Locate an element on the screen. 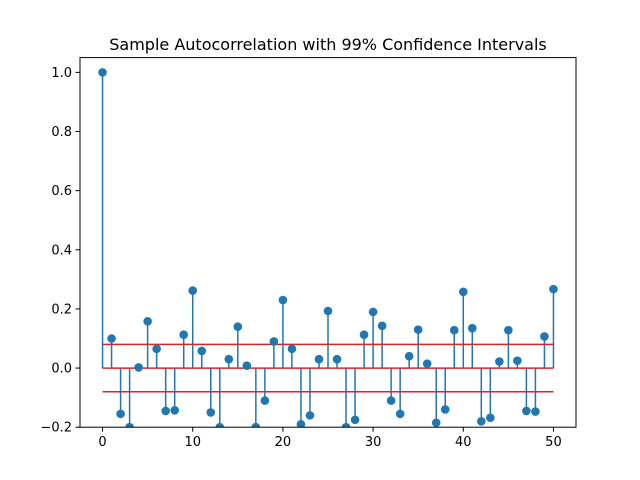 The image size is (640, 480). y-tick-label: 0.4 is located at coordinates (61, 250).